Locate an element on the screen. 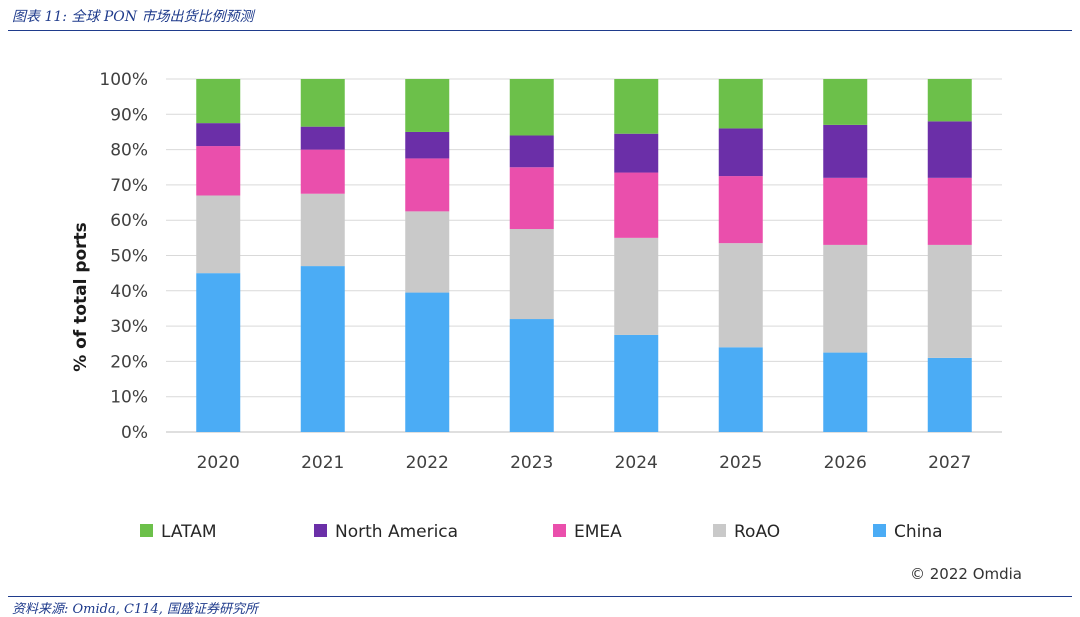  bar-emea-2024 is located at coordinates (636, 205).